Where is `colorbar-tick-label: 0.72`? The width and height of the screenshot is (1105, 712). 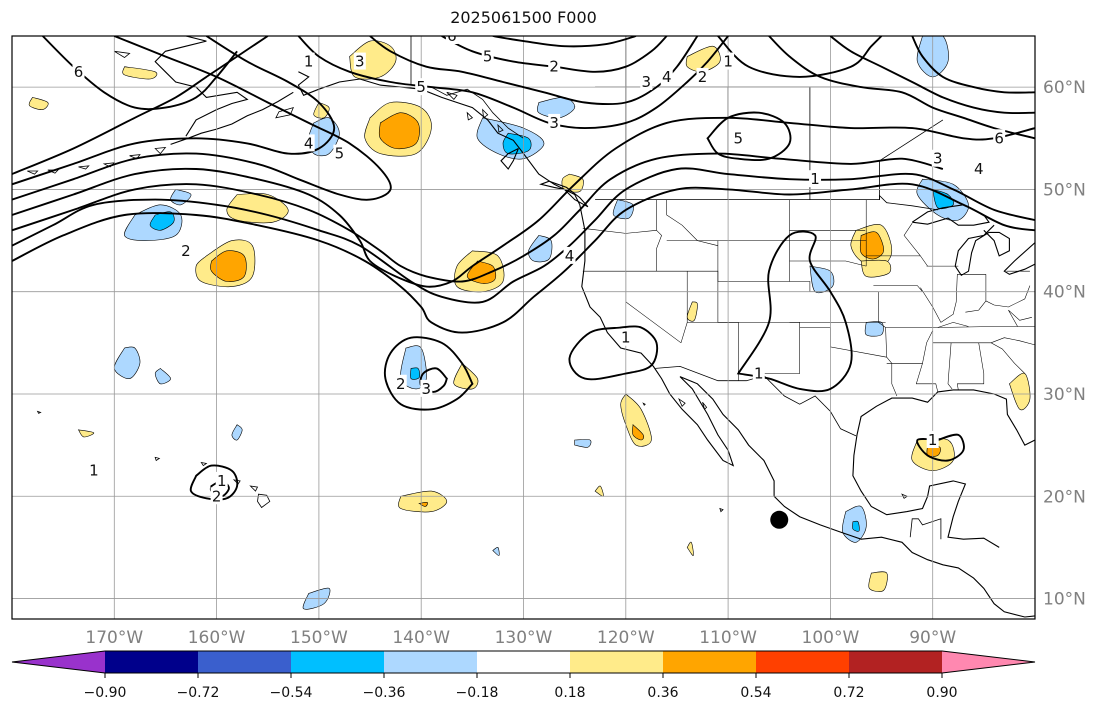 colorbar-tick-label: 0.72 is located at coordinates (848, 693).